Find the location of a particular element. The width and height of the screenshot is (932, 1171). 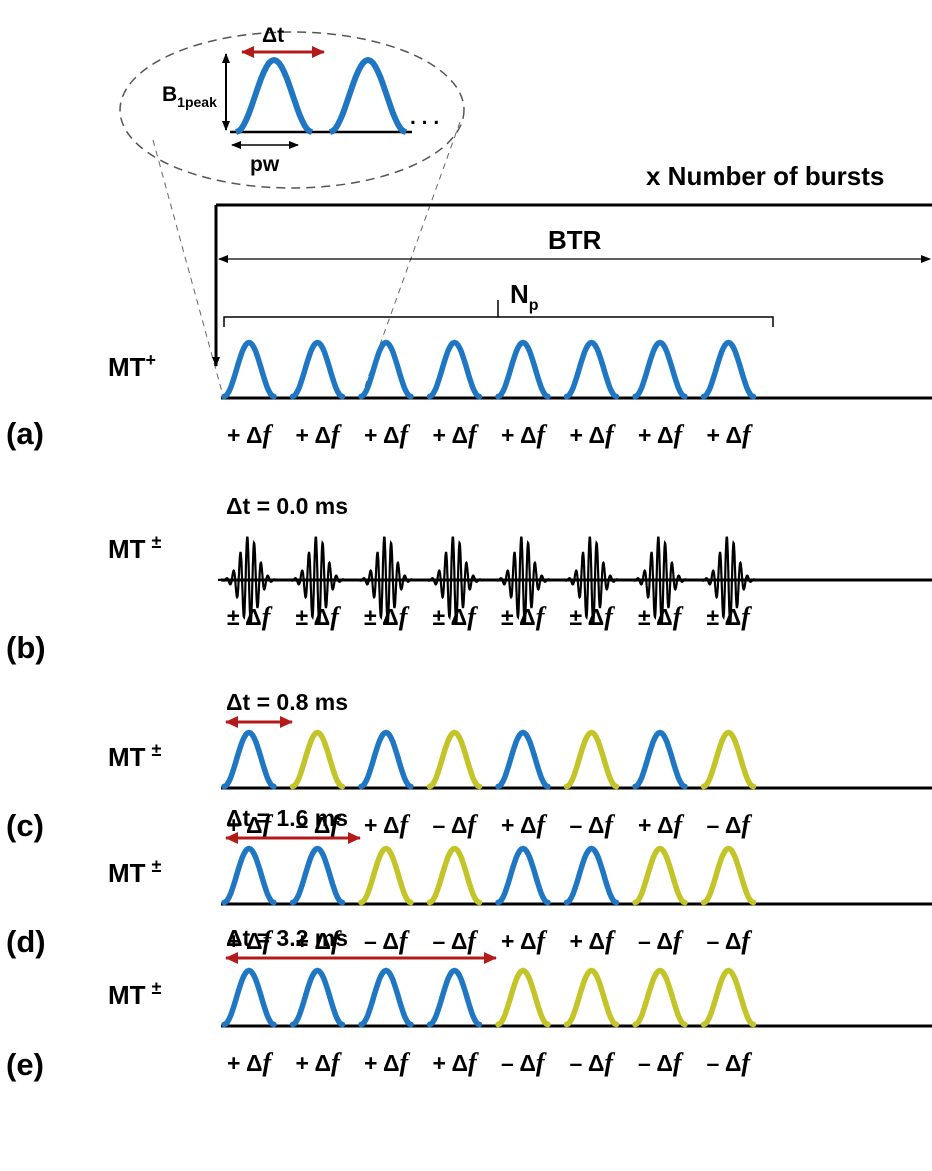

row-label: MT+ is located at coordinates (132, 366).